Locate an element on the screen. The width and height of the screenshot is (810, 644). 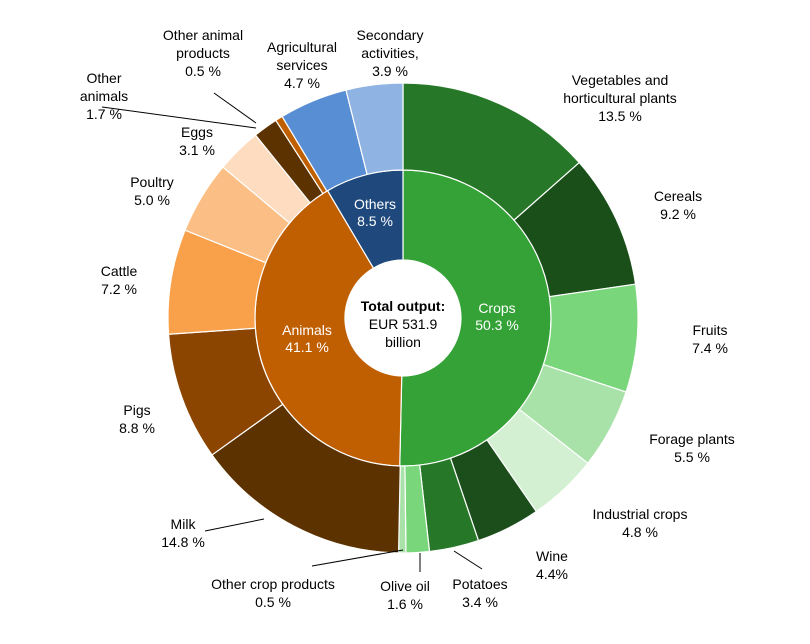
inner-label-crops: Crops is located at coordinates (497, 308).